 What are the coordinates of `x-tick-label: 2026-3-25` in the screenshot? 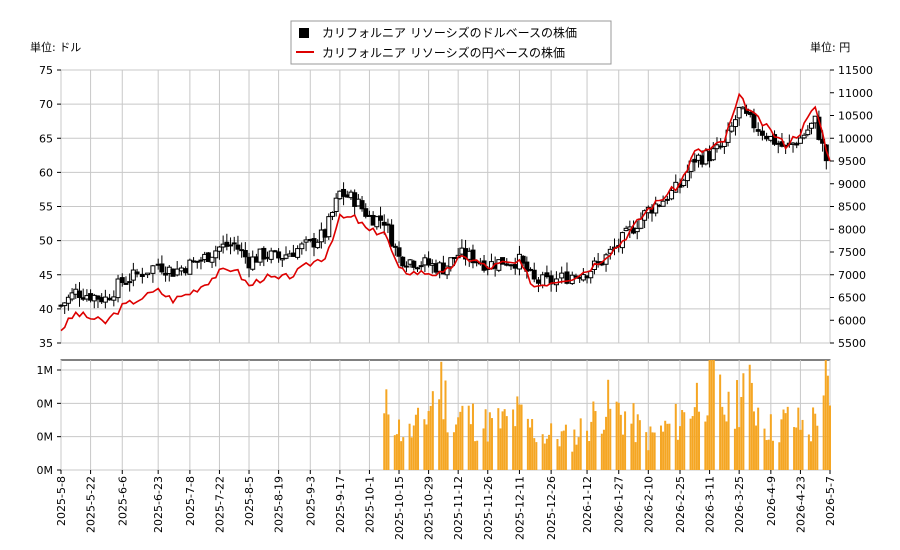 It's located at (739, 504).